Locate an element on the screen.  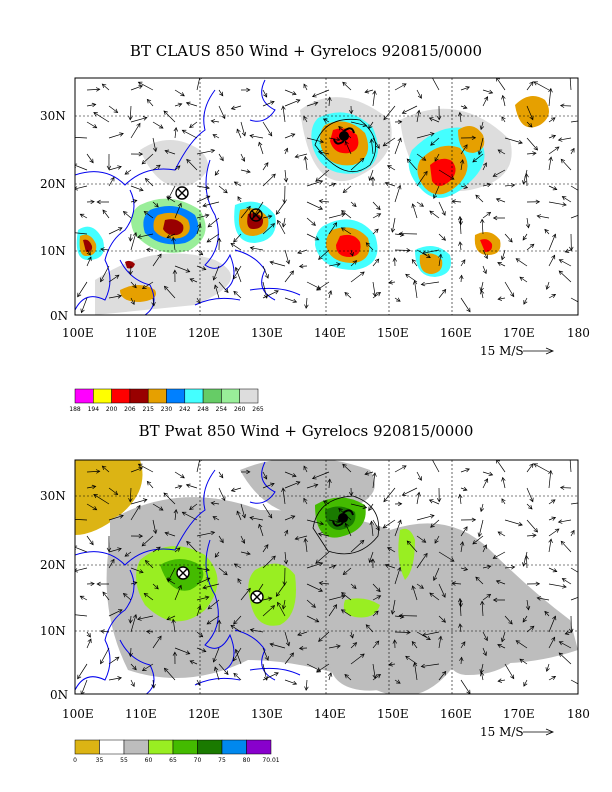
colorbar-label: 215 is located at coordinates (148, 409).